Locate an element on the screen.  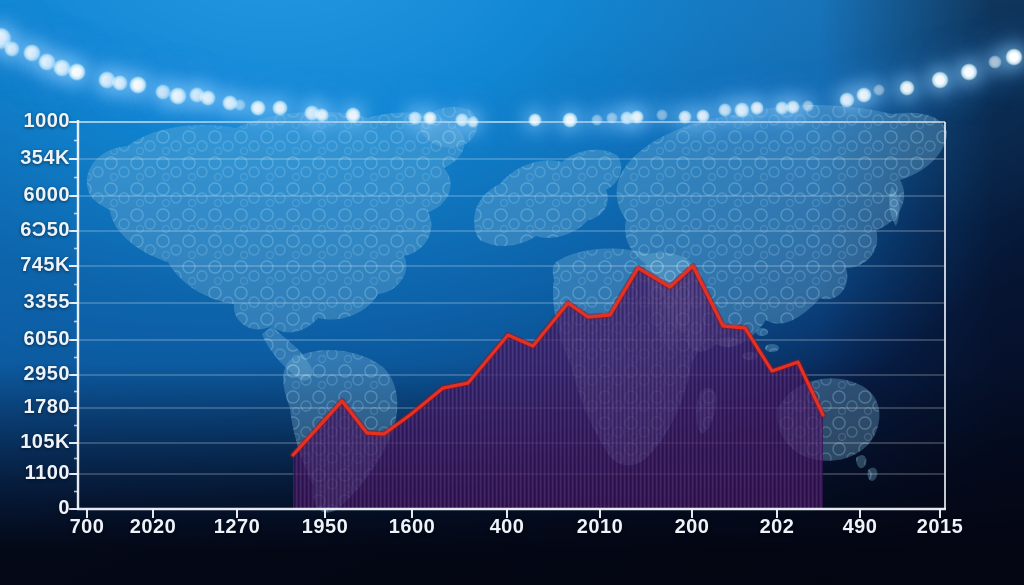
island-japan is located at coordinates (894, 206).